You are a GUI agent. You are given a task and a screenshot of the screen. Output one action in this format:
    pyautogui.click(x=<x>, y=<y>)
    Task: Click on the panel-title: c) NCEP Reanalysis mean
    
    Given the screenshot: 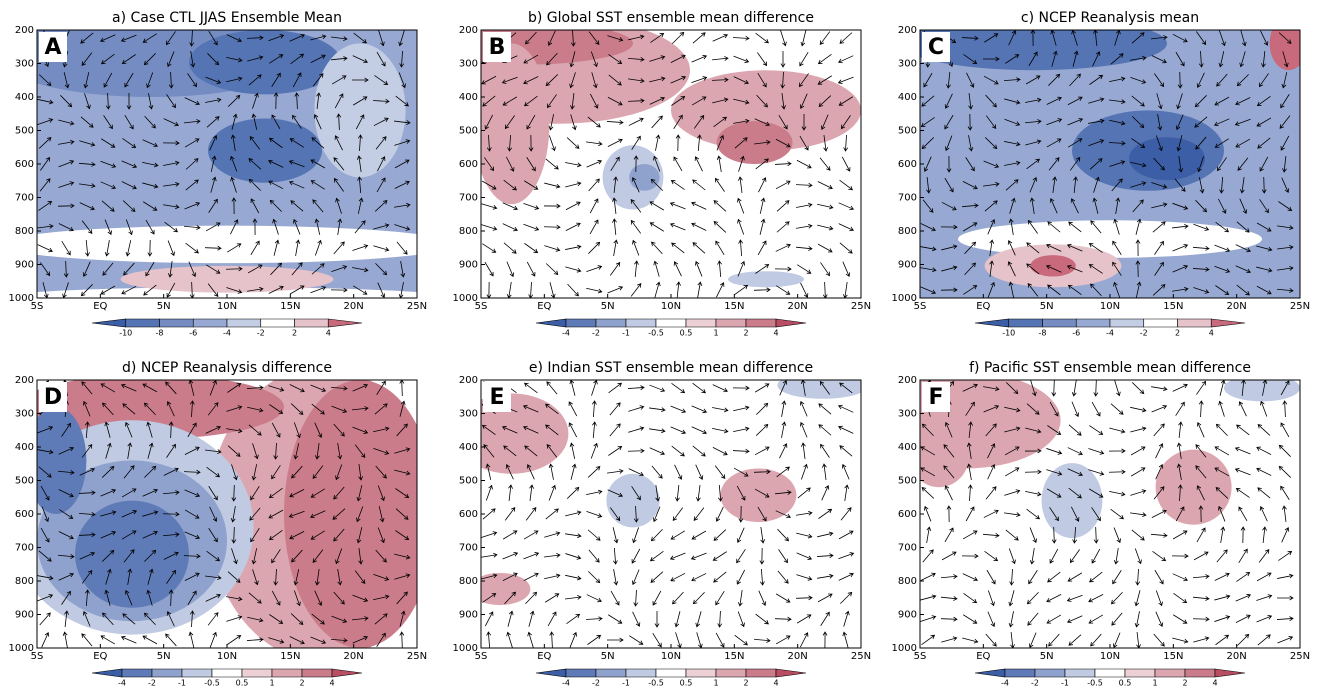 What is the action you would take?
    pyautogui.click(x=1110, y=18)
    